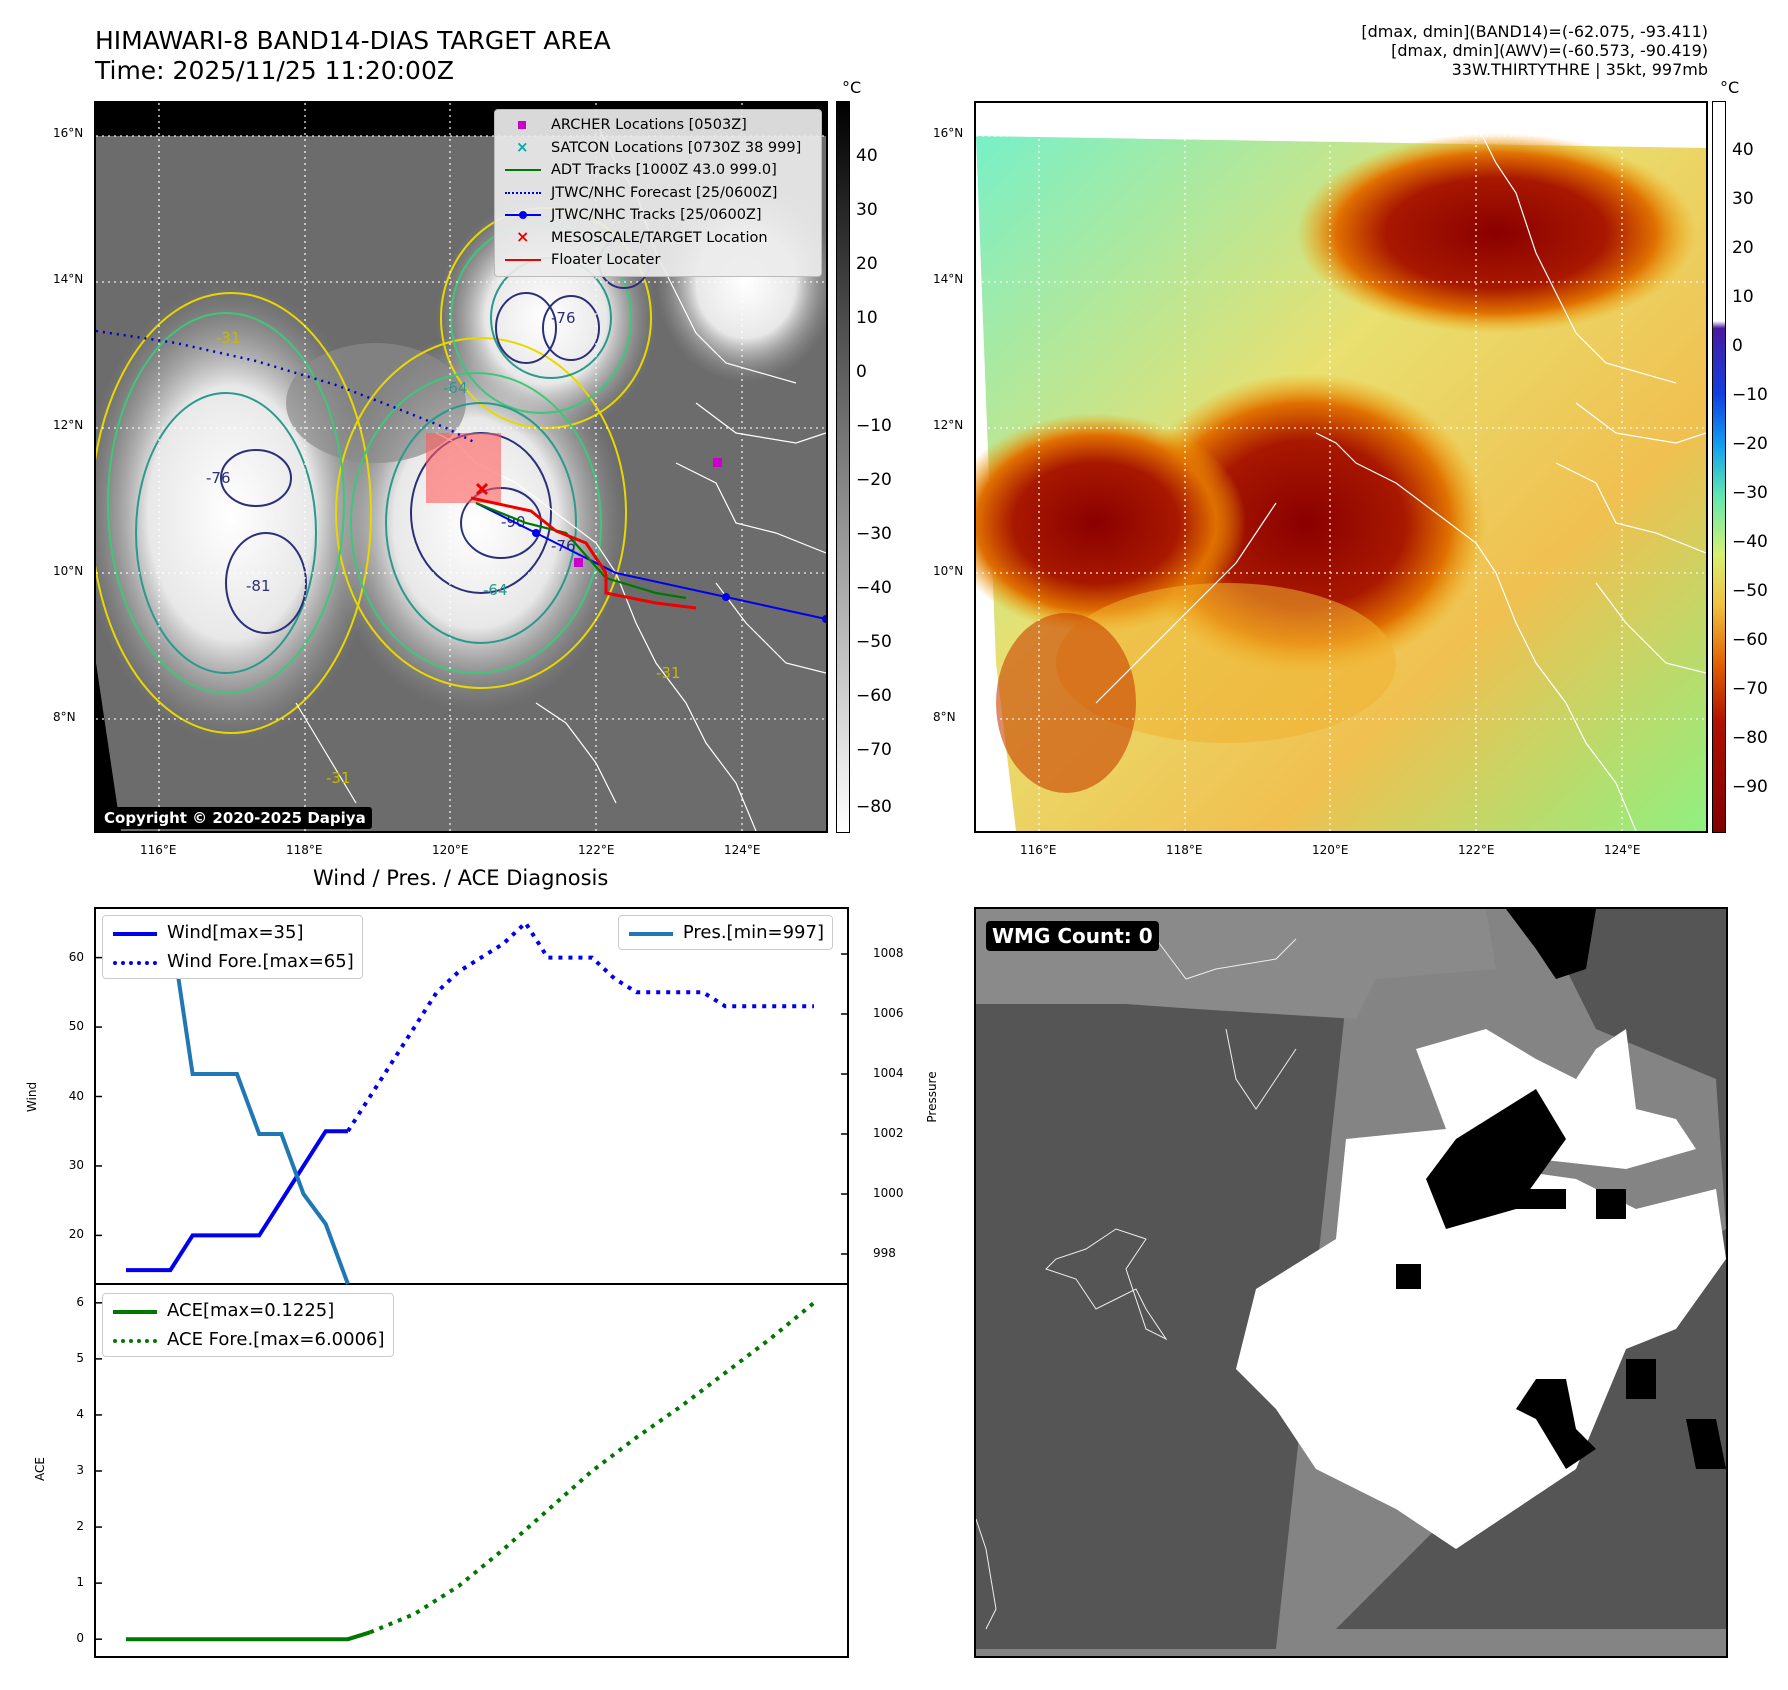 This screenshot has height=1690, width=1788. I want to click on y-tick-label: 0, so click(80, 1638).